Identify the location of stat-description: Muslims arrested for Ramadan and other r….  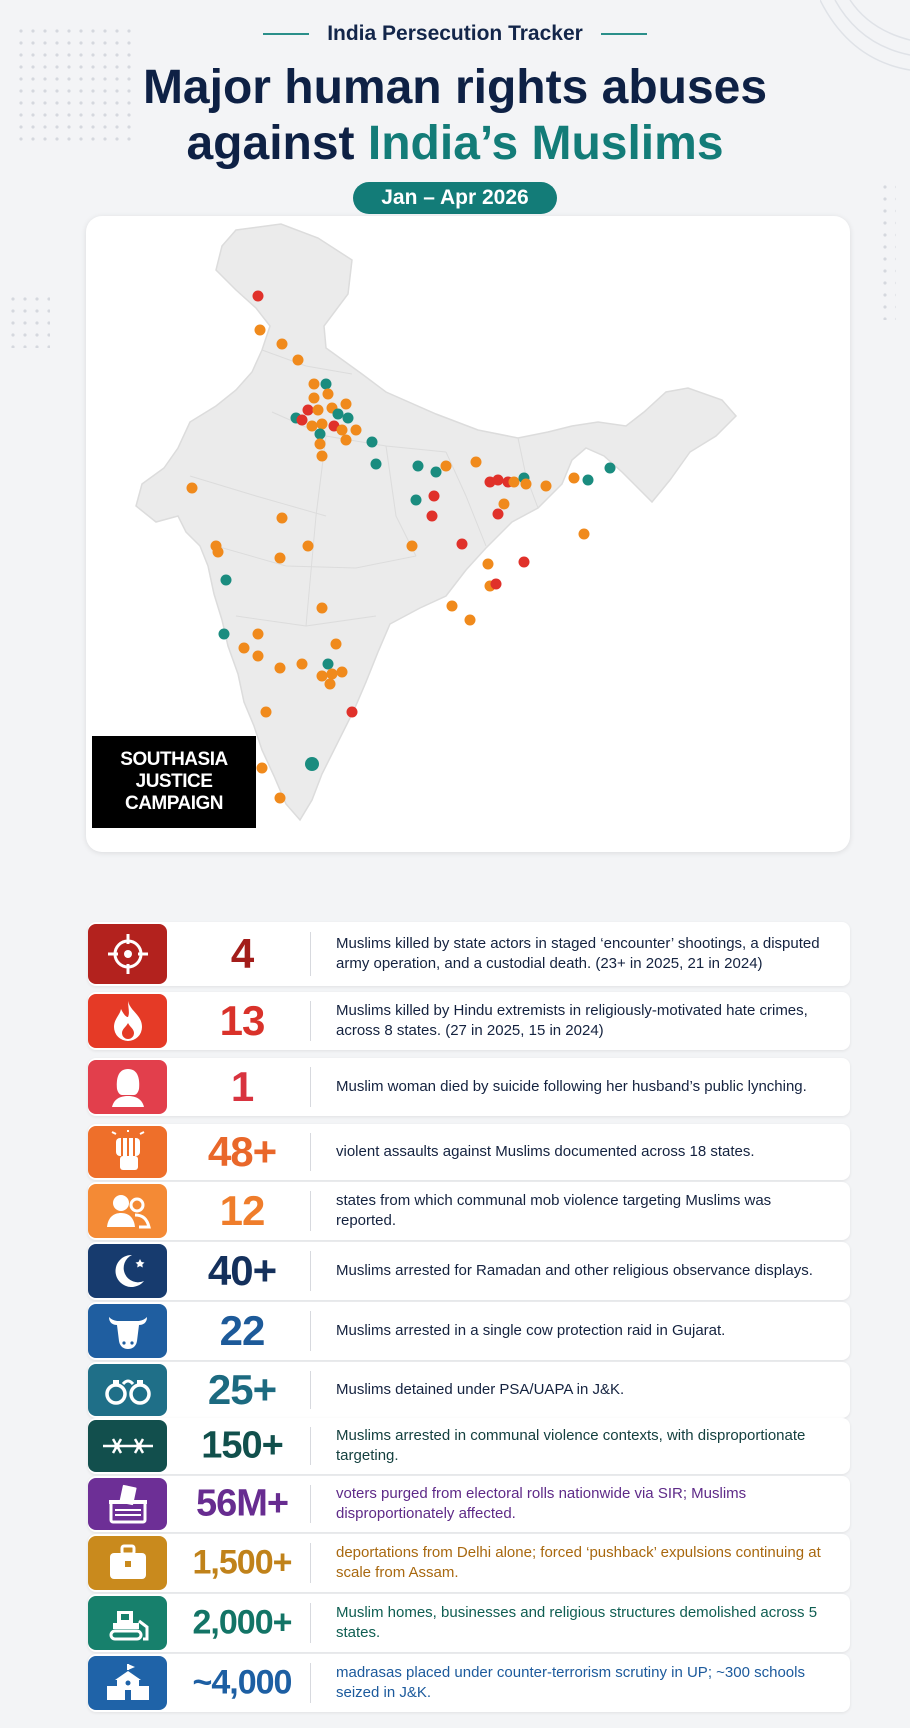
(574, 1270).